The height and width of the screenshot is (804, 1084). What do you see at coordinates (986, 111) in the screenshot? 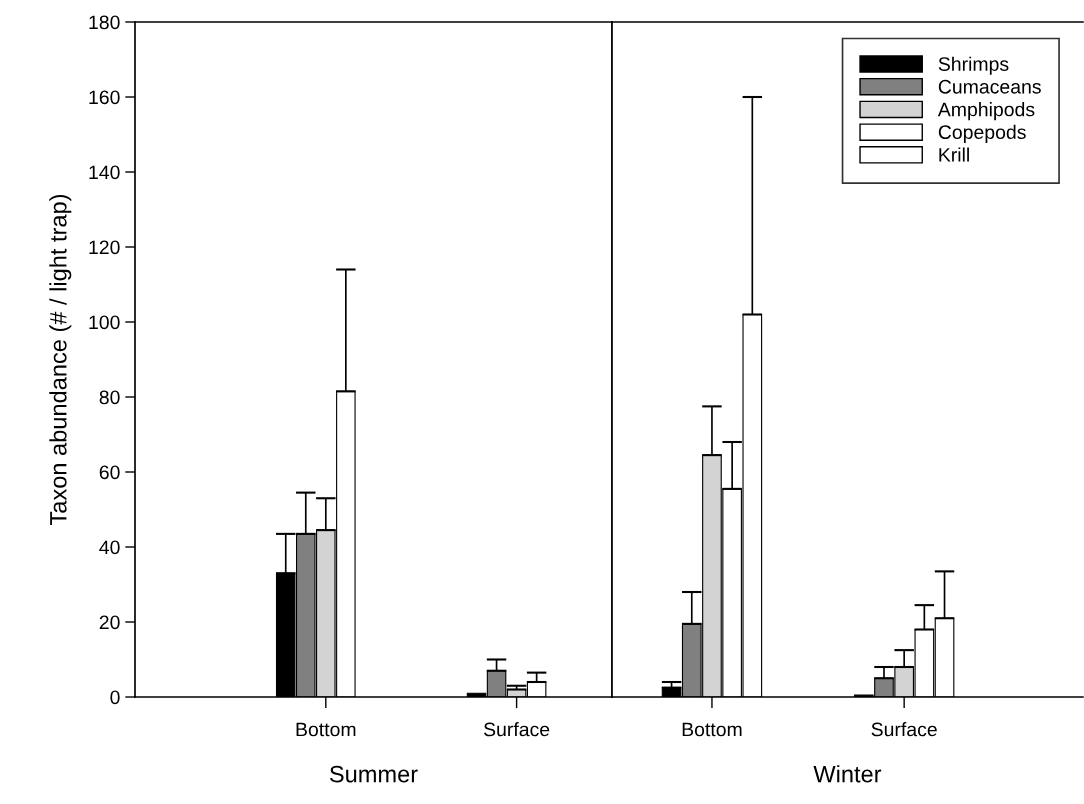
I see `legend-label: Amphipods` at bounding box center [986, 111].